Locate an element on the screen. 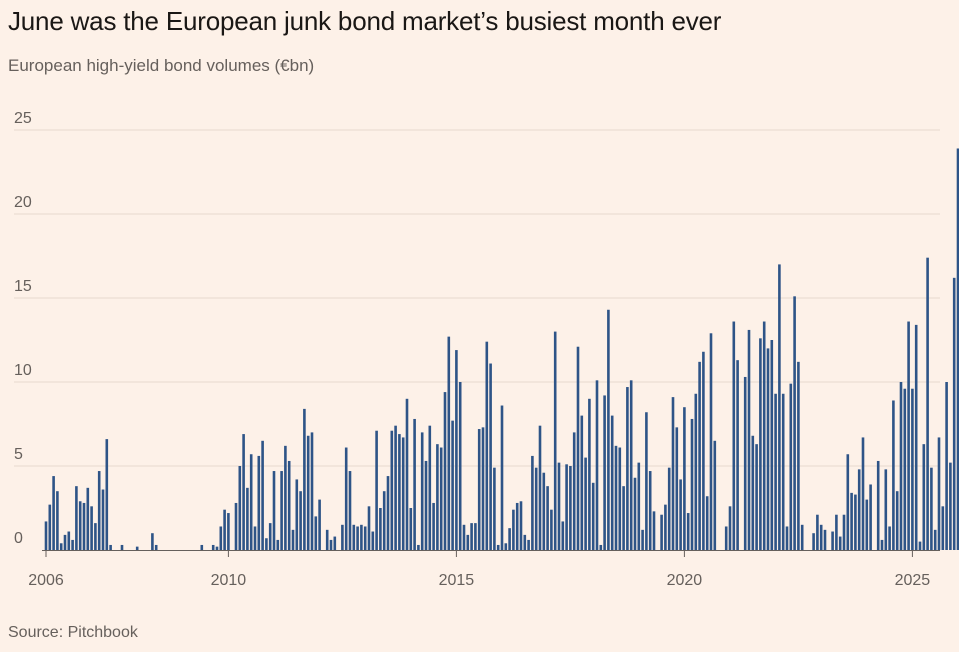  x-tick-label: 2006 is located at coordinates (46, 580).